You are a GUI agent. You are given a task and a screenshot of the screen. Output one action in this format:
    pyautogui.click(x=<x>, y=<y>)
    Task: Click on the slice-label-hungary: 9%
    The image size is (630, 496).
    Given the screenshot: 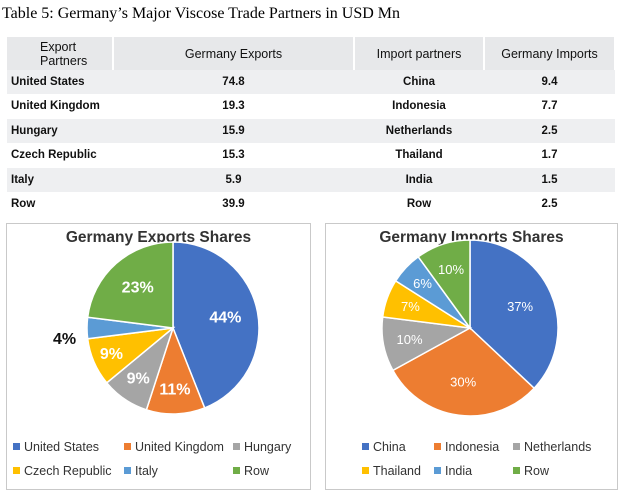 What is the action you would take?
    pyautogui.click(x=138, y=379)
    